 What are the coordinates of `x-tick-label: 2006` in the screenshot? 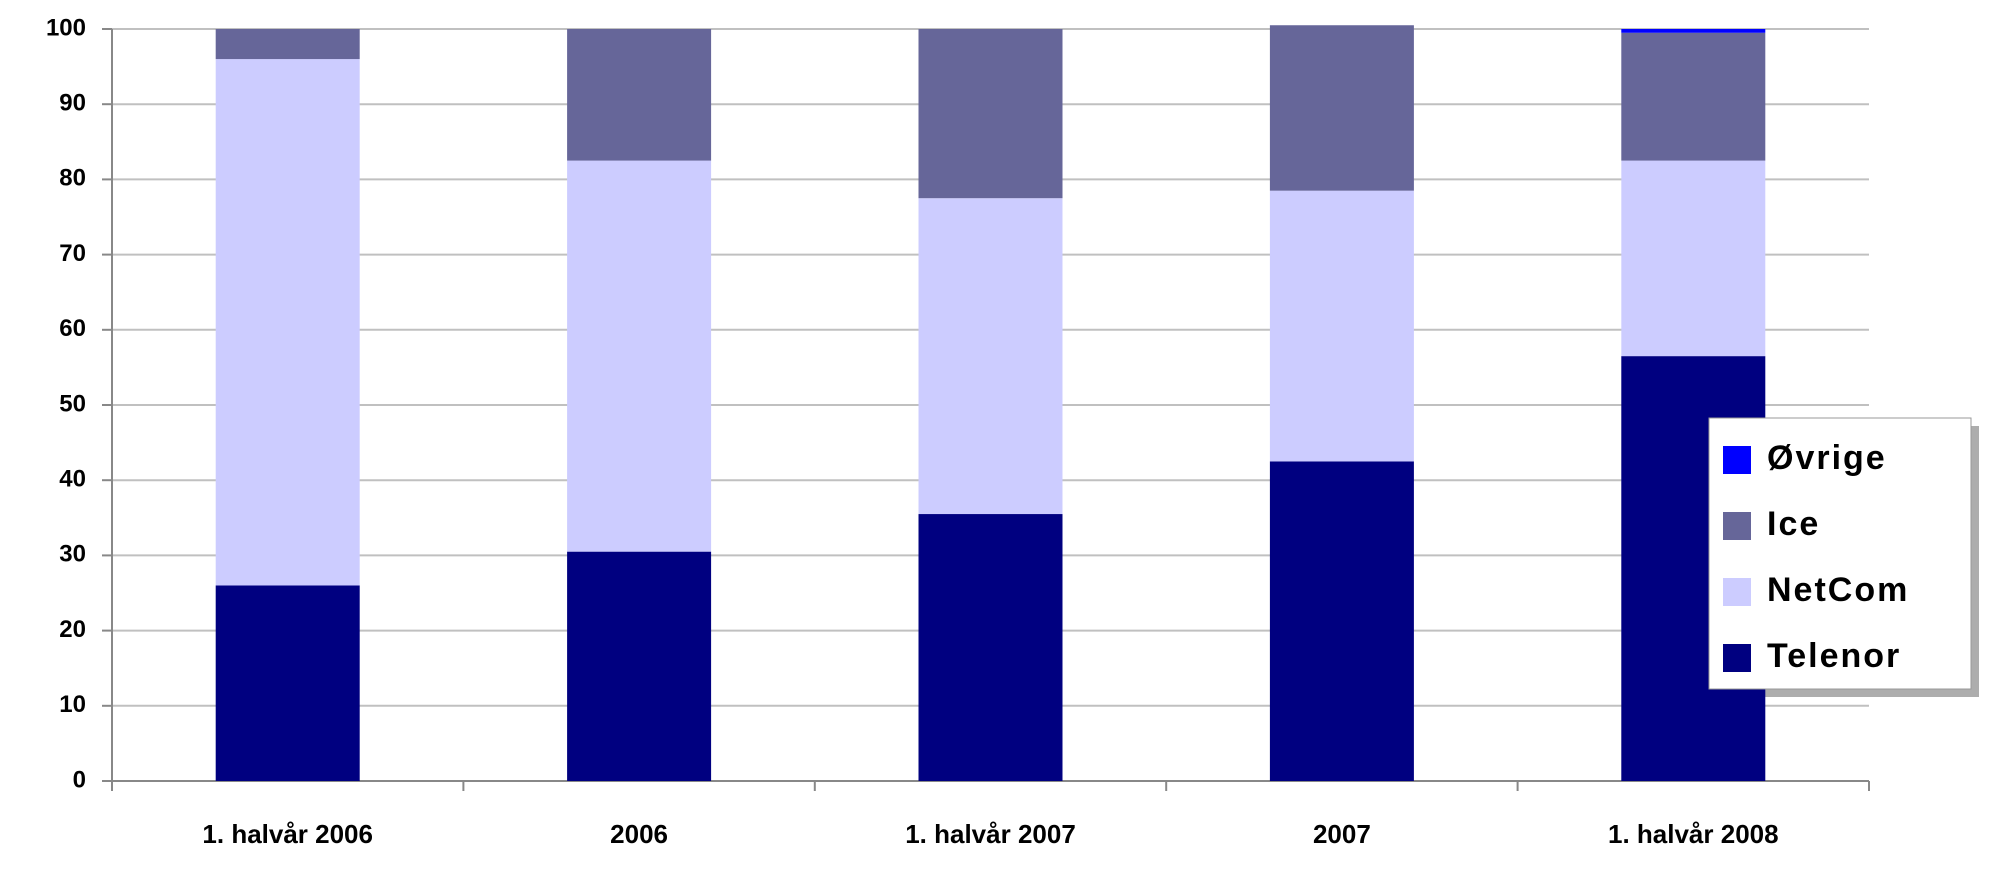 It's located at (639, 834).